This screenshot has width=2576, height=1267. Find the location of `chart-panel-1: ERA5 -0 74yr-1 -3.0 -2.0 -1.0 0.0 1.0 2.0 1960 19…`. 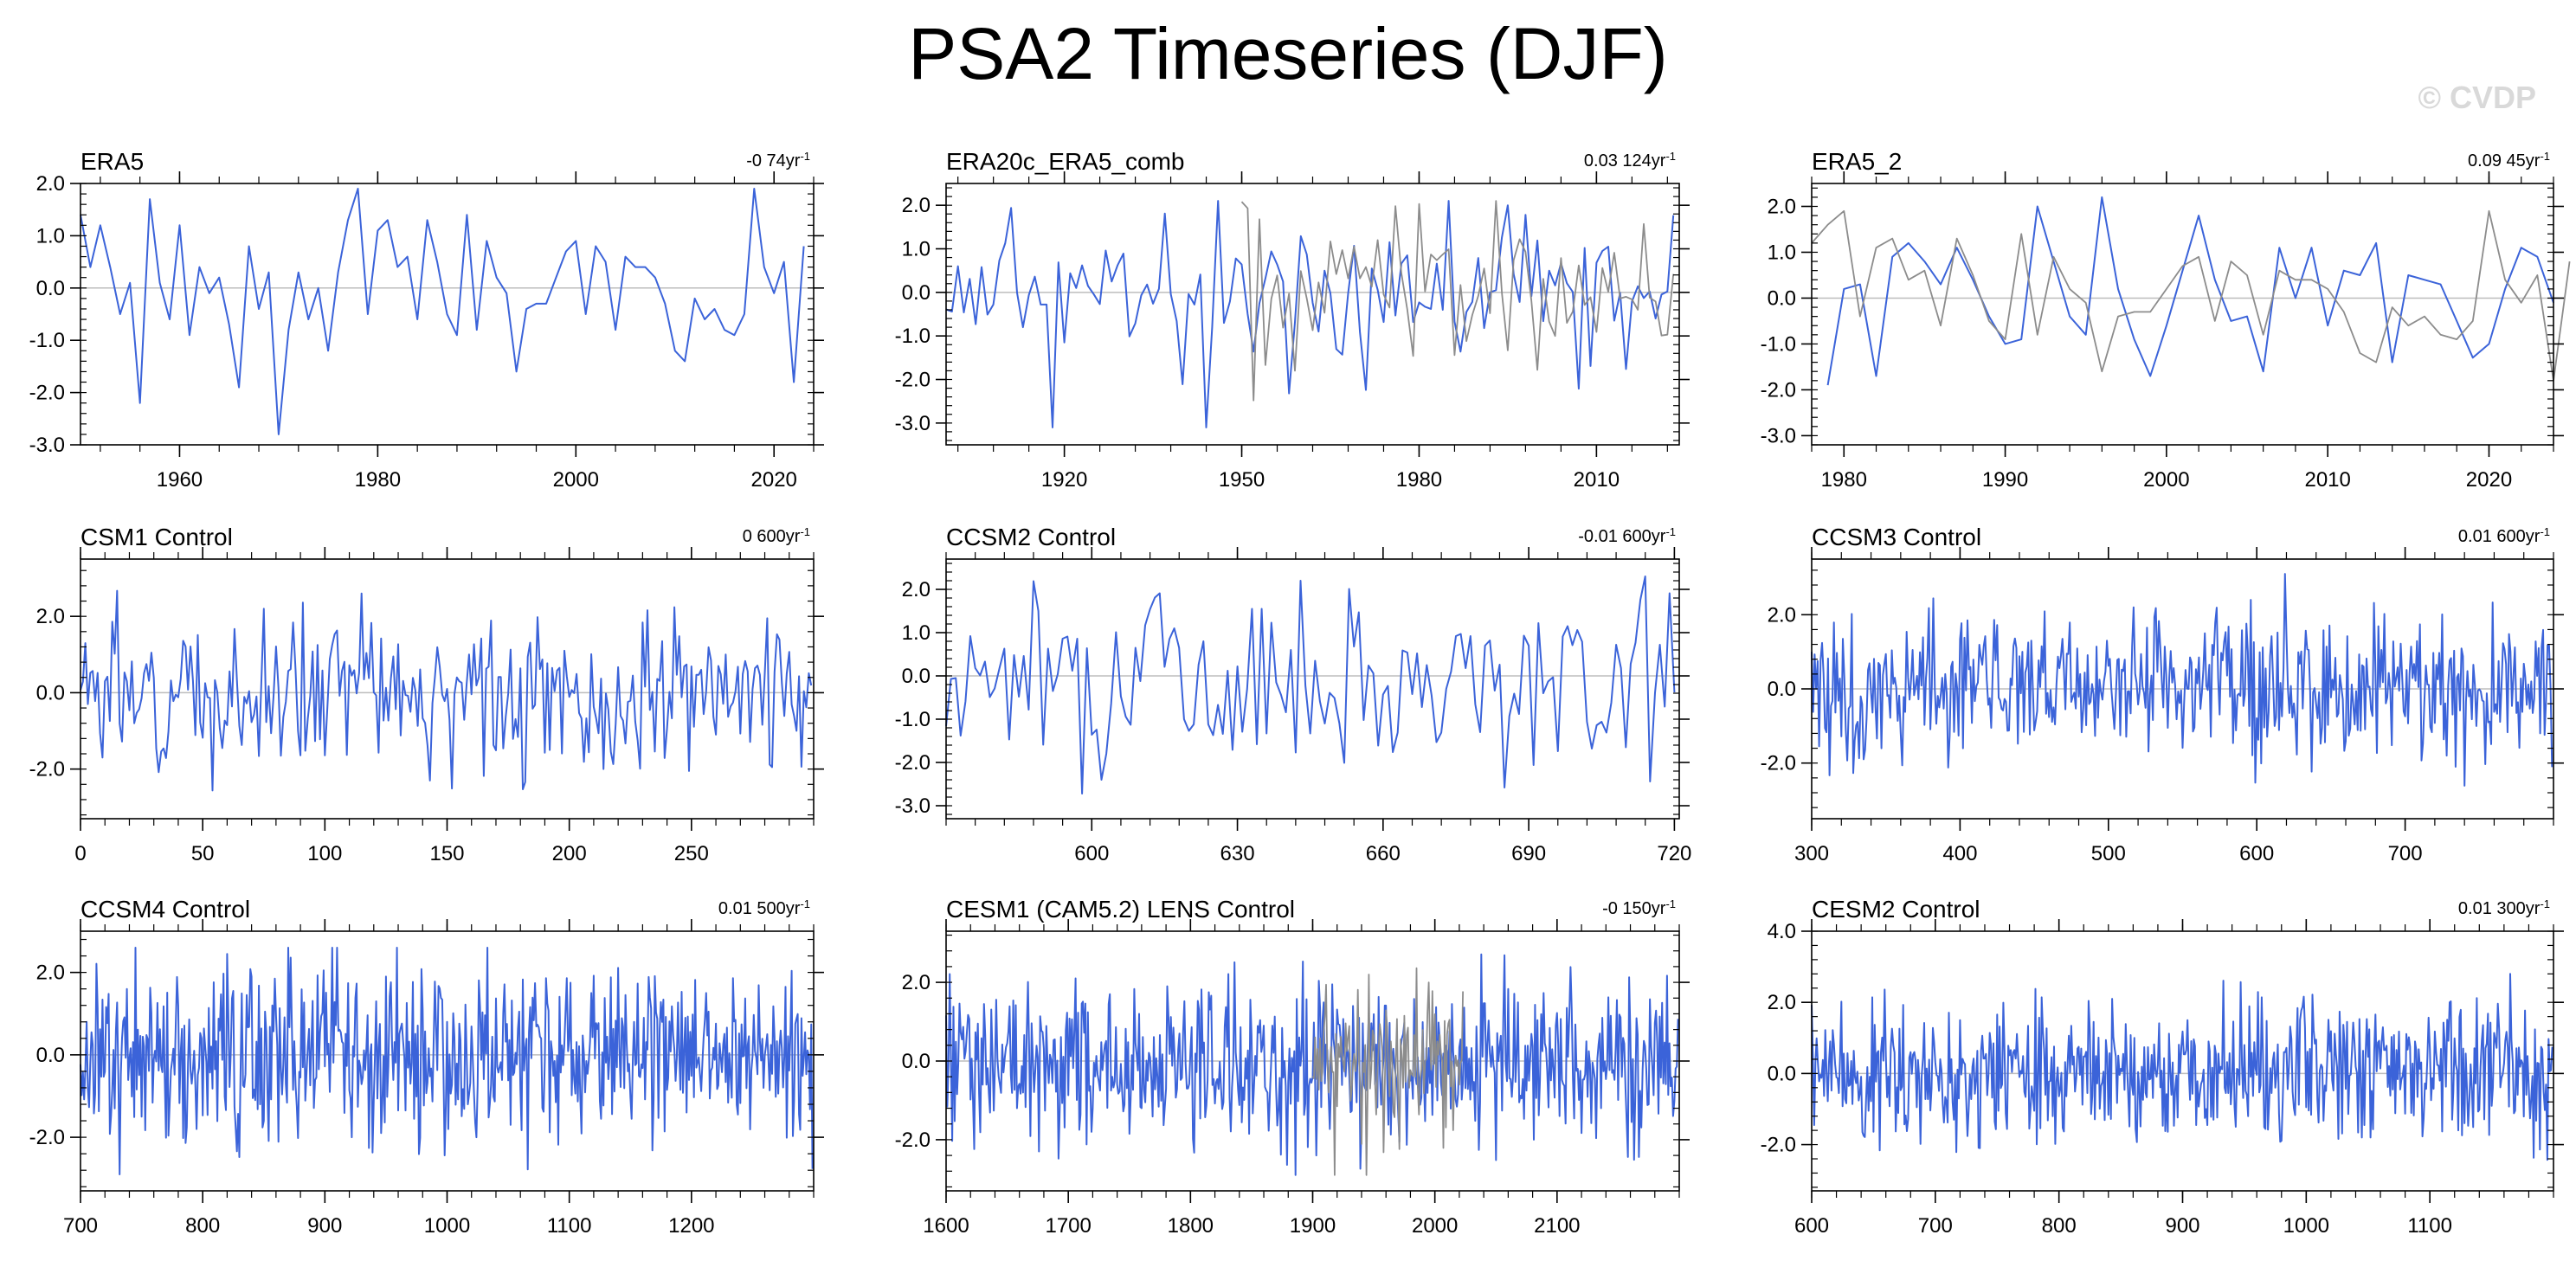

chart-panel-1: ERA5 -0 74yr-1 -3.0 -2.0 -1.0 0.0 1.0 2.0 1960 19… is located at coordinates (426, 320).